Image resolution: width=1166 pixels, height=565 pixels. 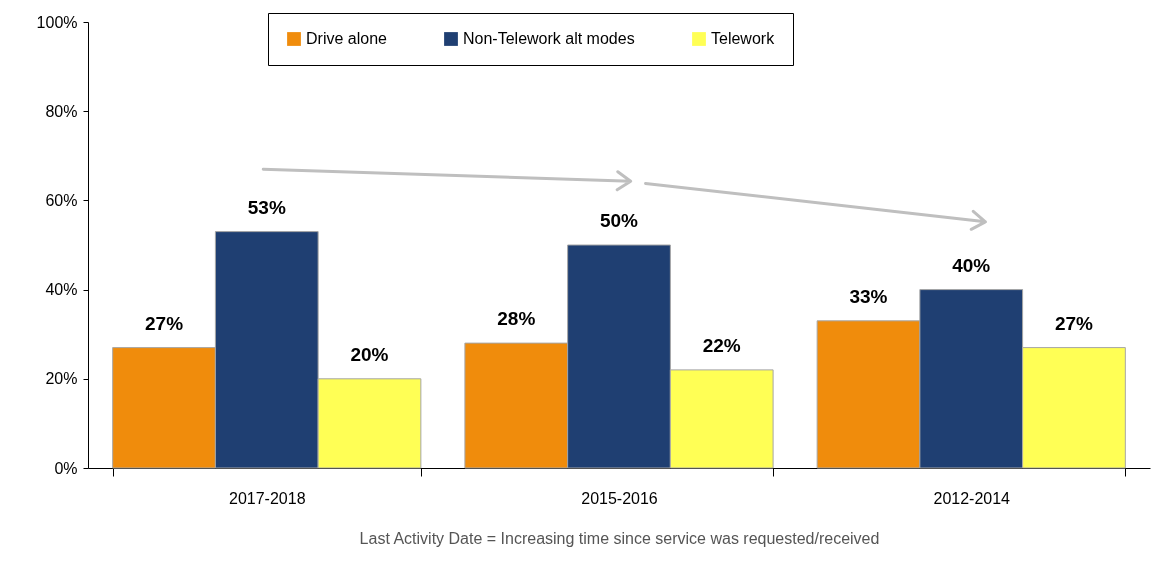 I want to click on data-label: 33%, so click(x=868, y=296).